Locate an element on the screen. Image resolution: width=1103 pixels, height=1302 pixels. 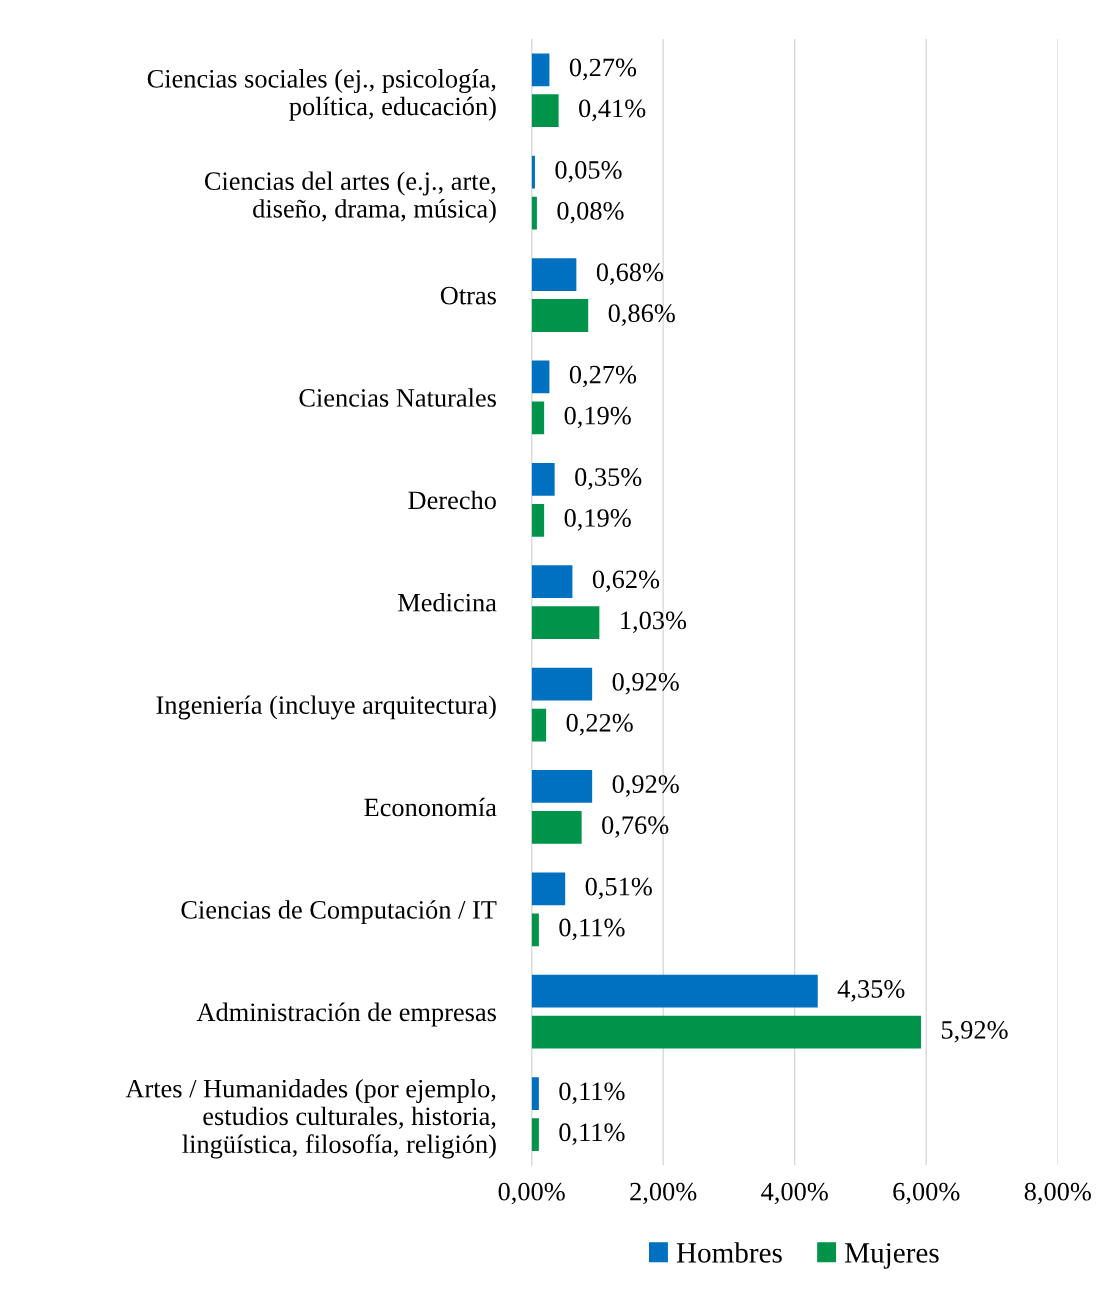
data-label: 0,51% is located at coordinates (618, 888).